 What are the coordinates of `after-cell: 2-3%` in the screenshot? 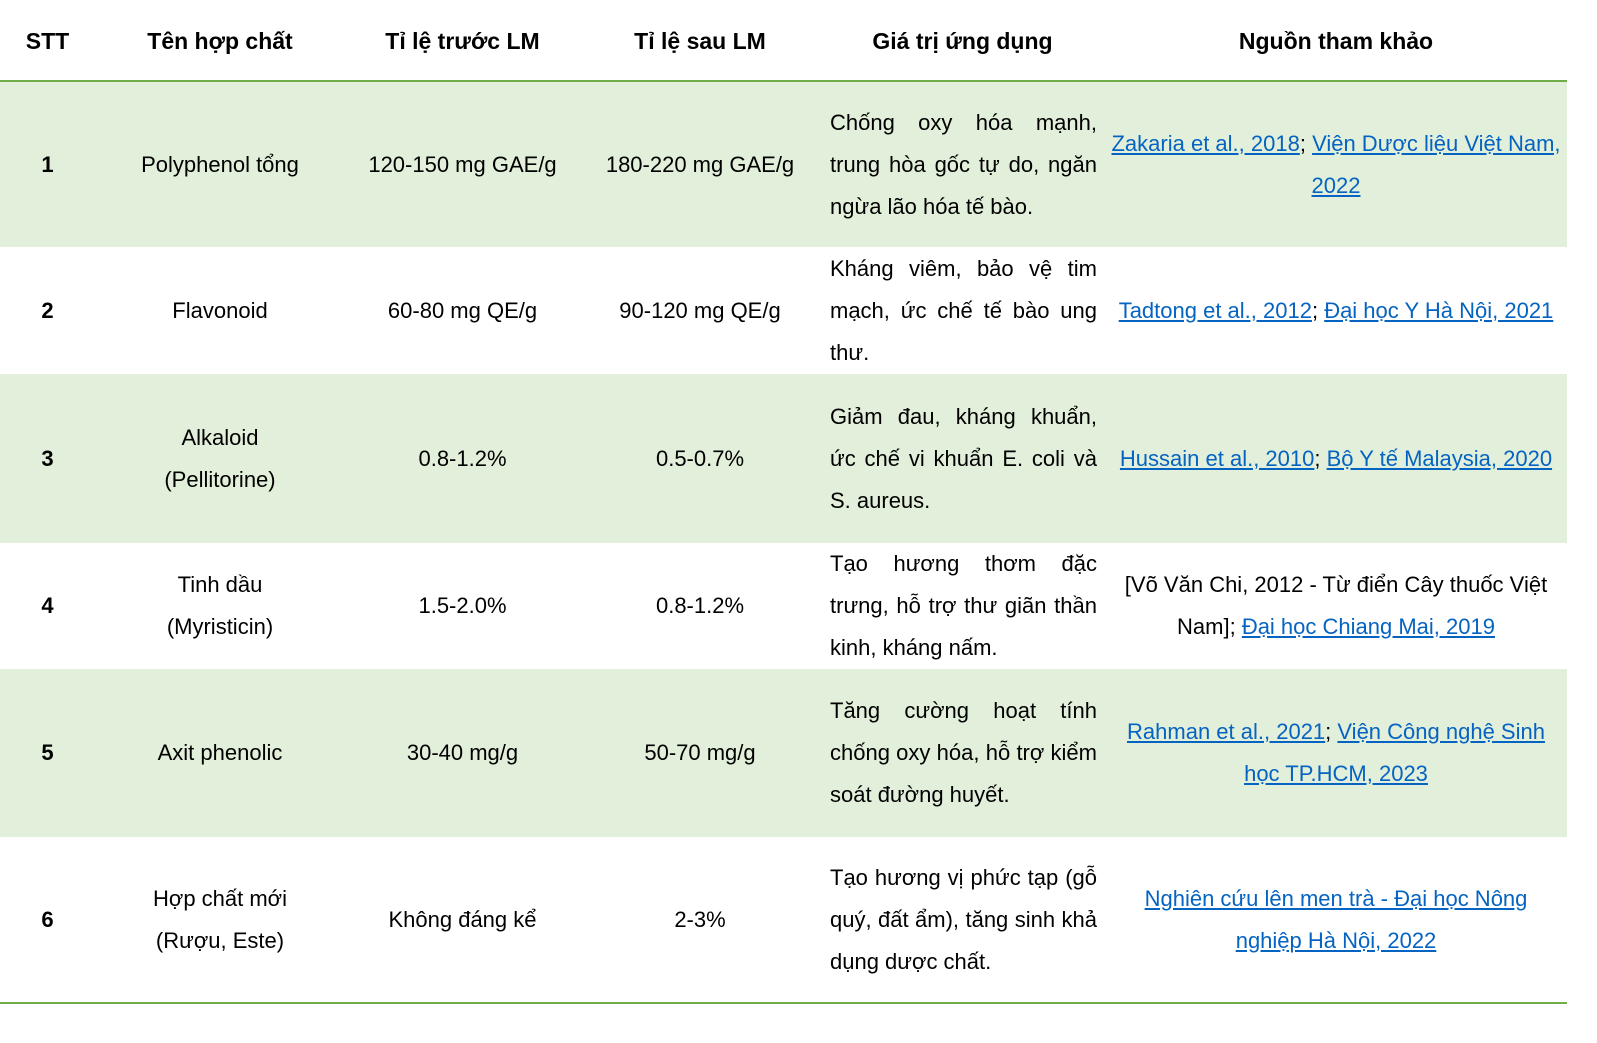 It's located at (700, 920).